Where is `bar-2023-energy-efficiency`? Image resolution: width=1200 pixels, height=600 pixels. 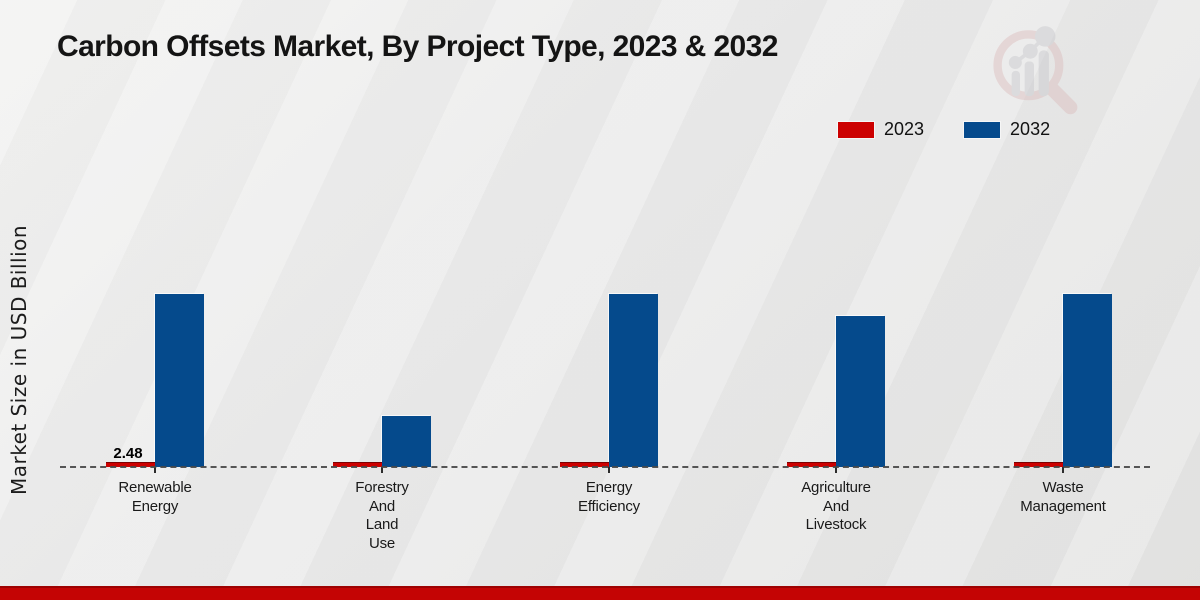 bar-2023-energy-efficiency is located at coordinates (584, 464).